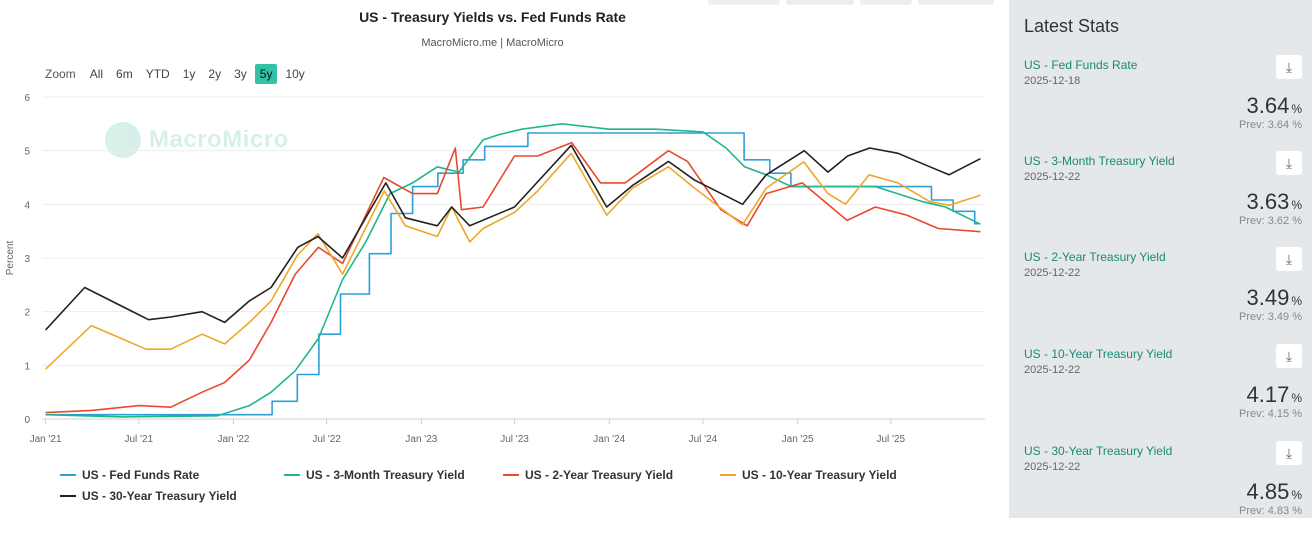 The width and height of the screenshot is (1312, 540). I want to click on legend-item-30-year: US - 30-Year Treasury Yield, so click(148, 496).